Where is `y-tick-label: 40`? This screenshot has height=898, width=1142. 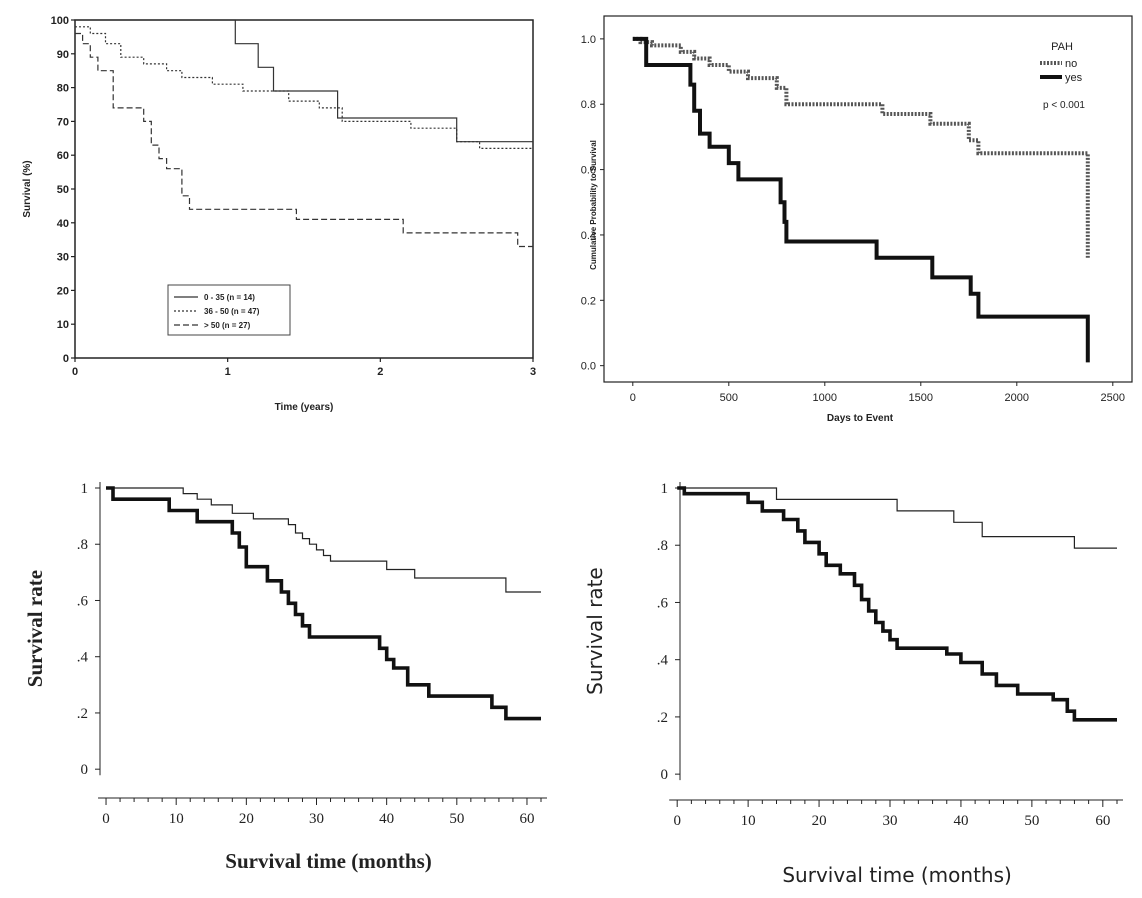
y-tick-label: 40 is located at coordinates (63, 224).